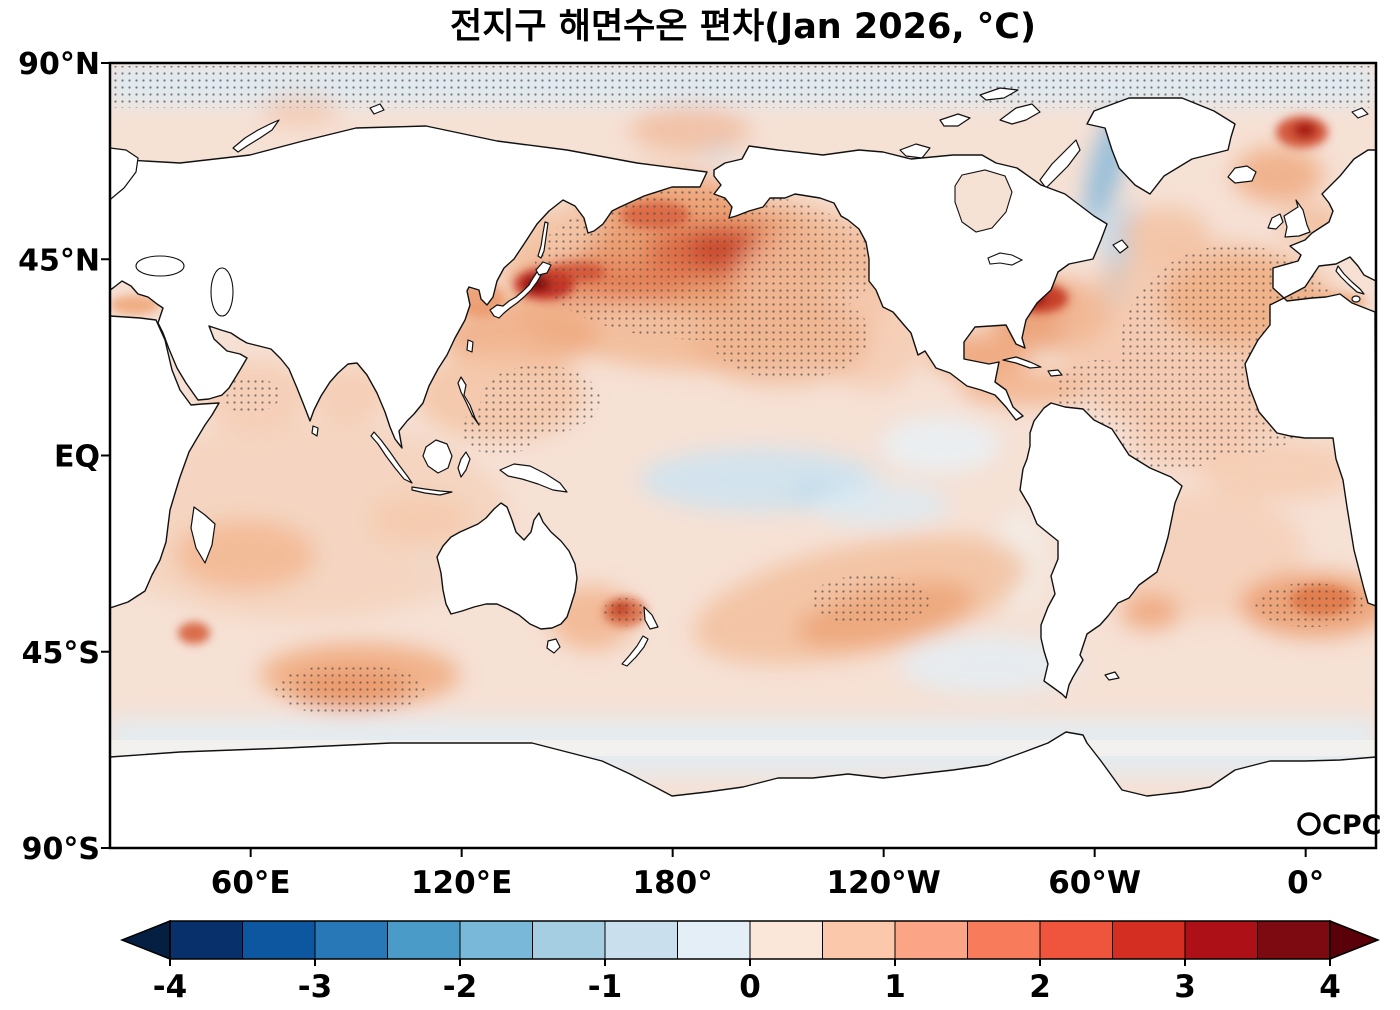  I want to click on y-axis-tick-label: EQ, so click(77, 457).